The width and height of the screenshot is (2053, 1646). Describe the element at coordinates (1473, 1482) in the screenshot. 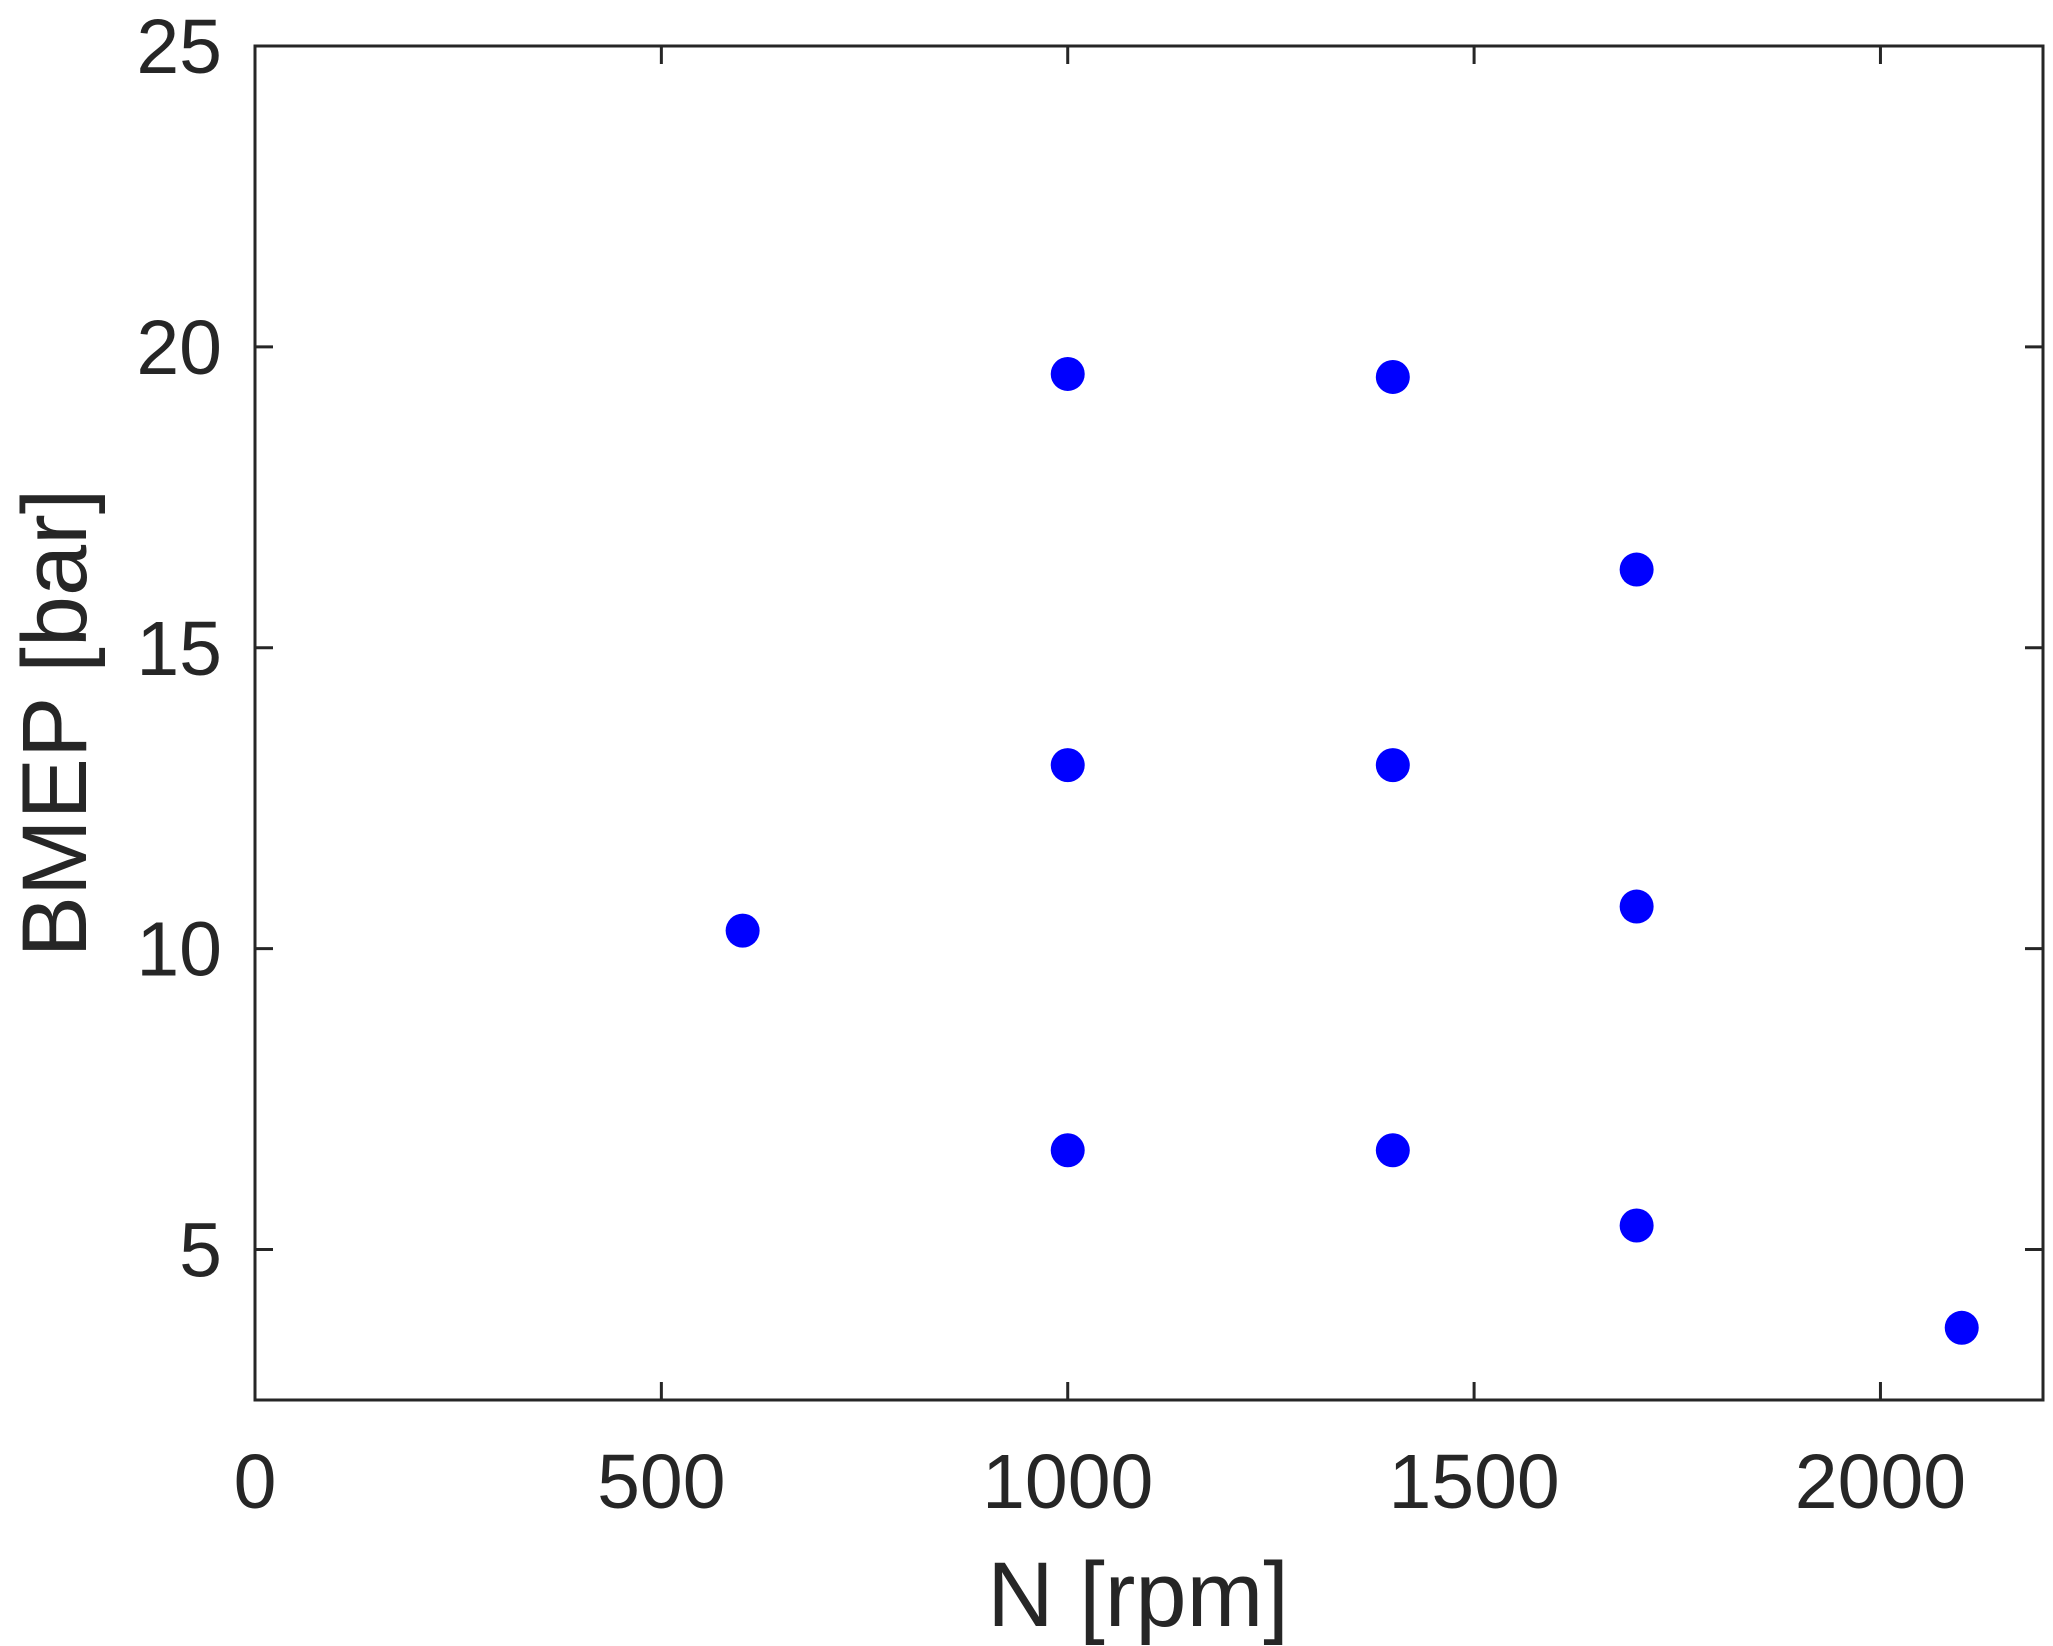

I see `x-tick-label: 1500` at that location.